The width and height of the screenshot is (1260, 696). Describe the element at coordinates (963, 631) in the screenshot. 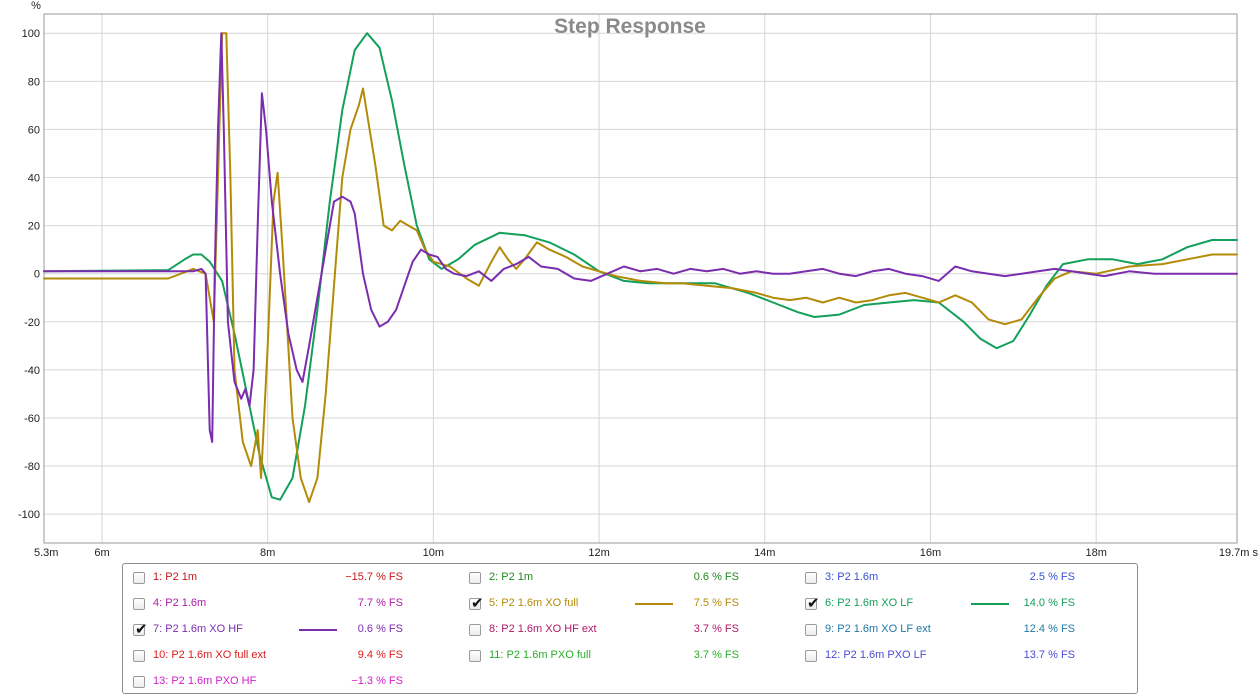

I see `legend-item: ✔ 9: P2 1.6m XO LF ext 12.4 % FS` at that location.